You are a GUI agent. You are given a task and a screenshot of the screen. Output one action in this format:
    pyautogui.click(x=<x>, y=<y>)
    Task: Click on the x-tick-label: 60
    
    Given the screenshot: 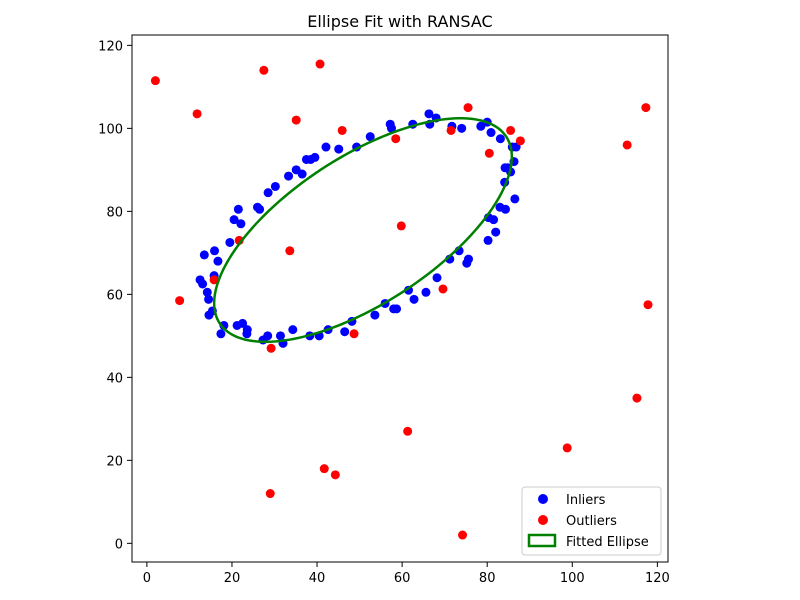 What is the action you would take?
    pyautogui.click(x=402, y=578)
    